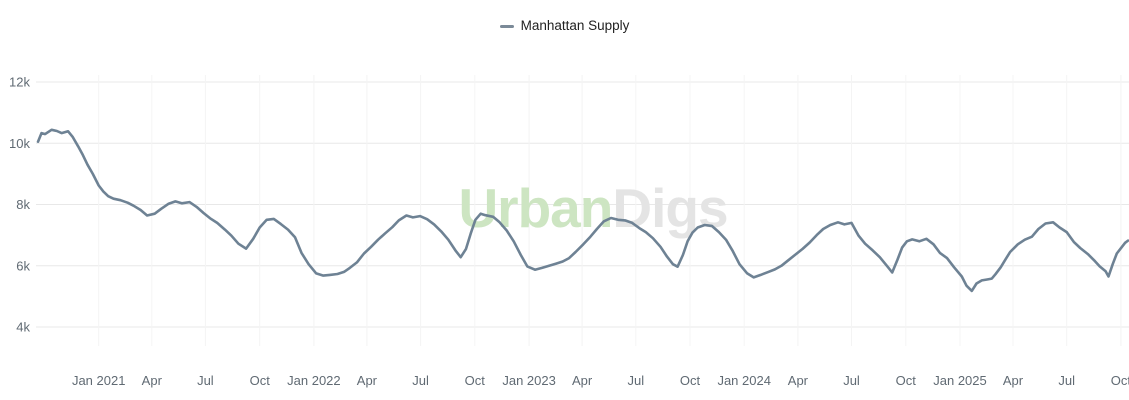 This screenshot has height=400, width=1129. What do you see at coordinates (314, 380) in the screenshot?
I see `x-tick-label: Jan 2022` at bounding box center [314, 380].